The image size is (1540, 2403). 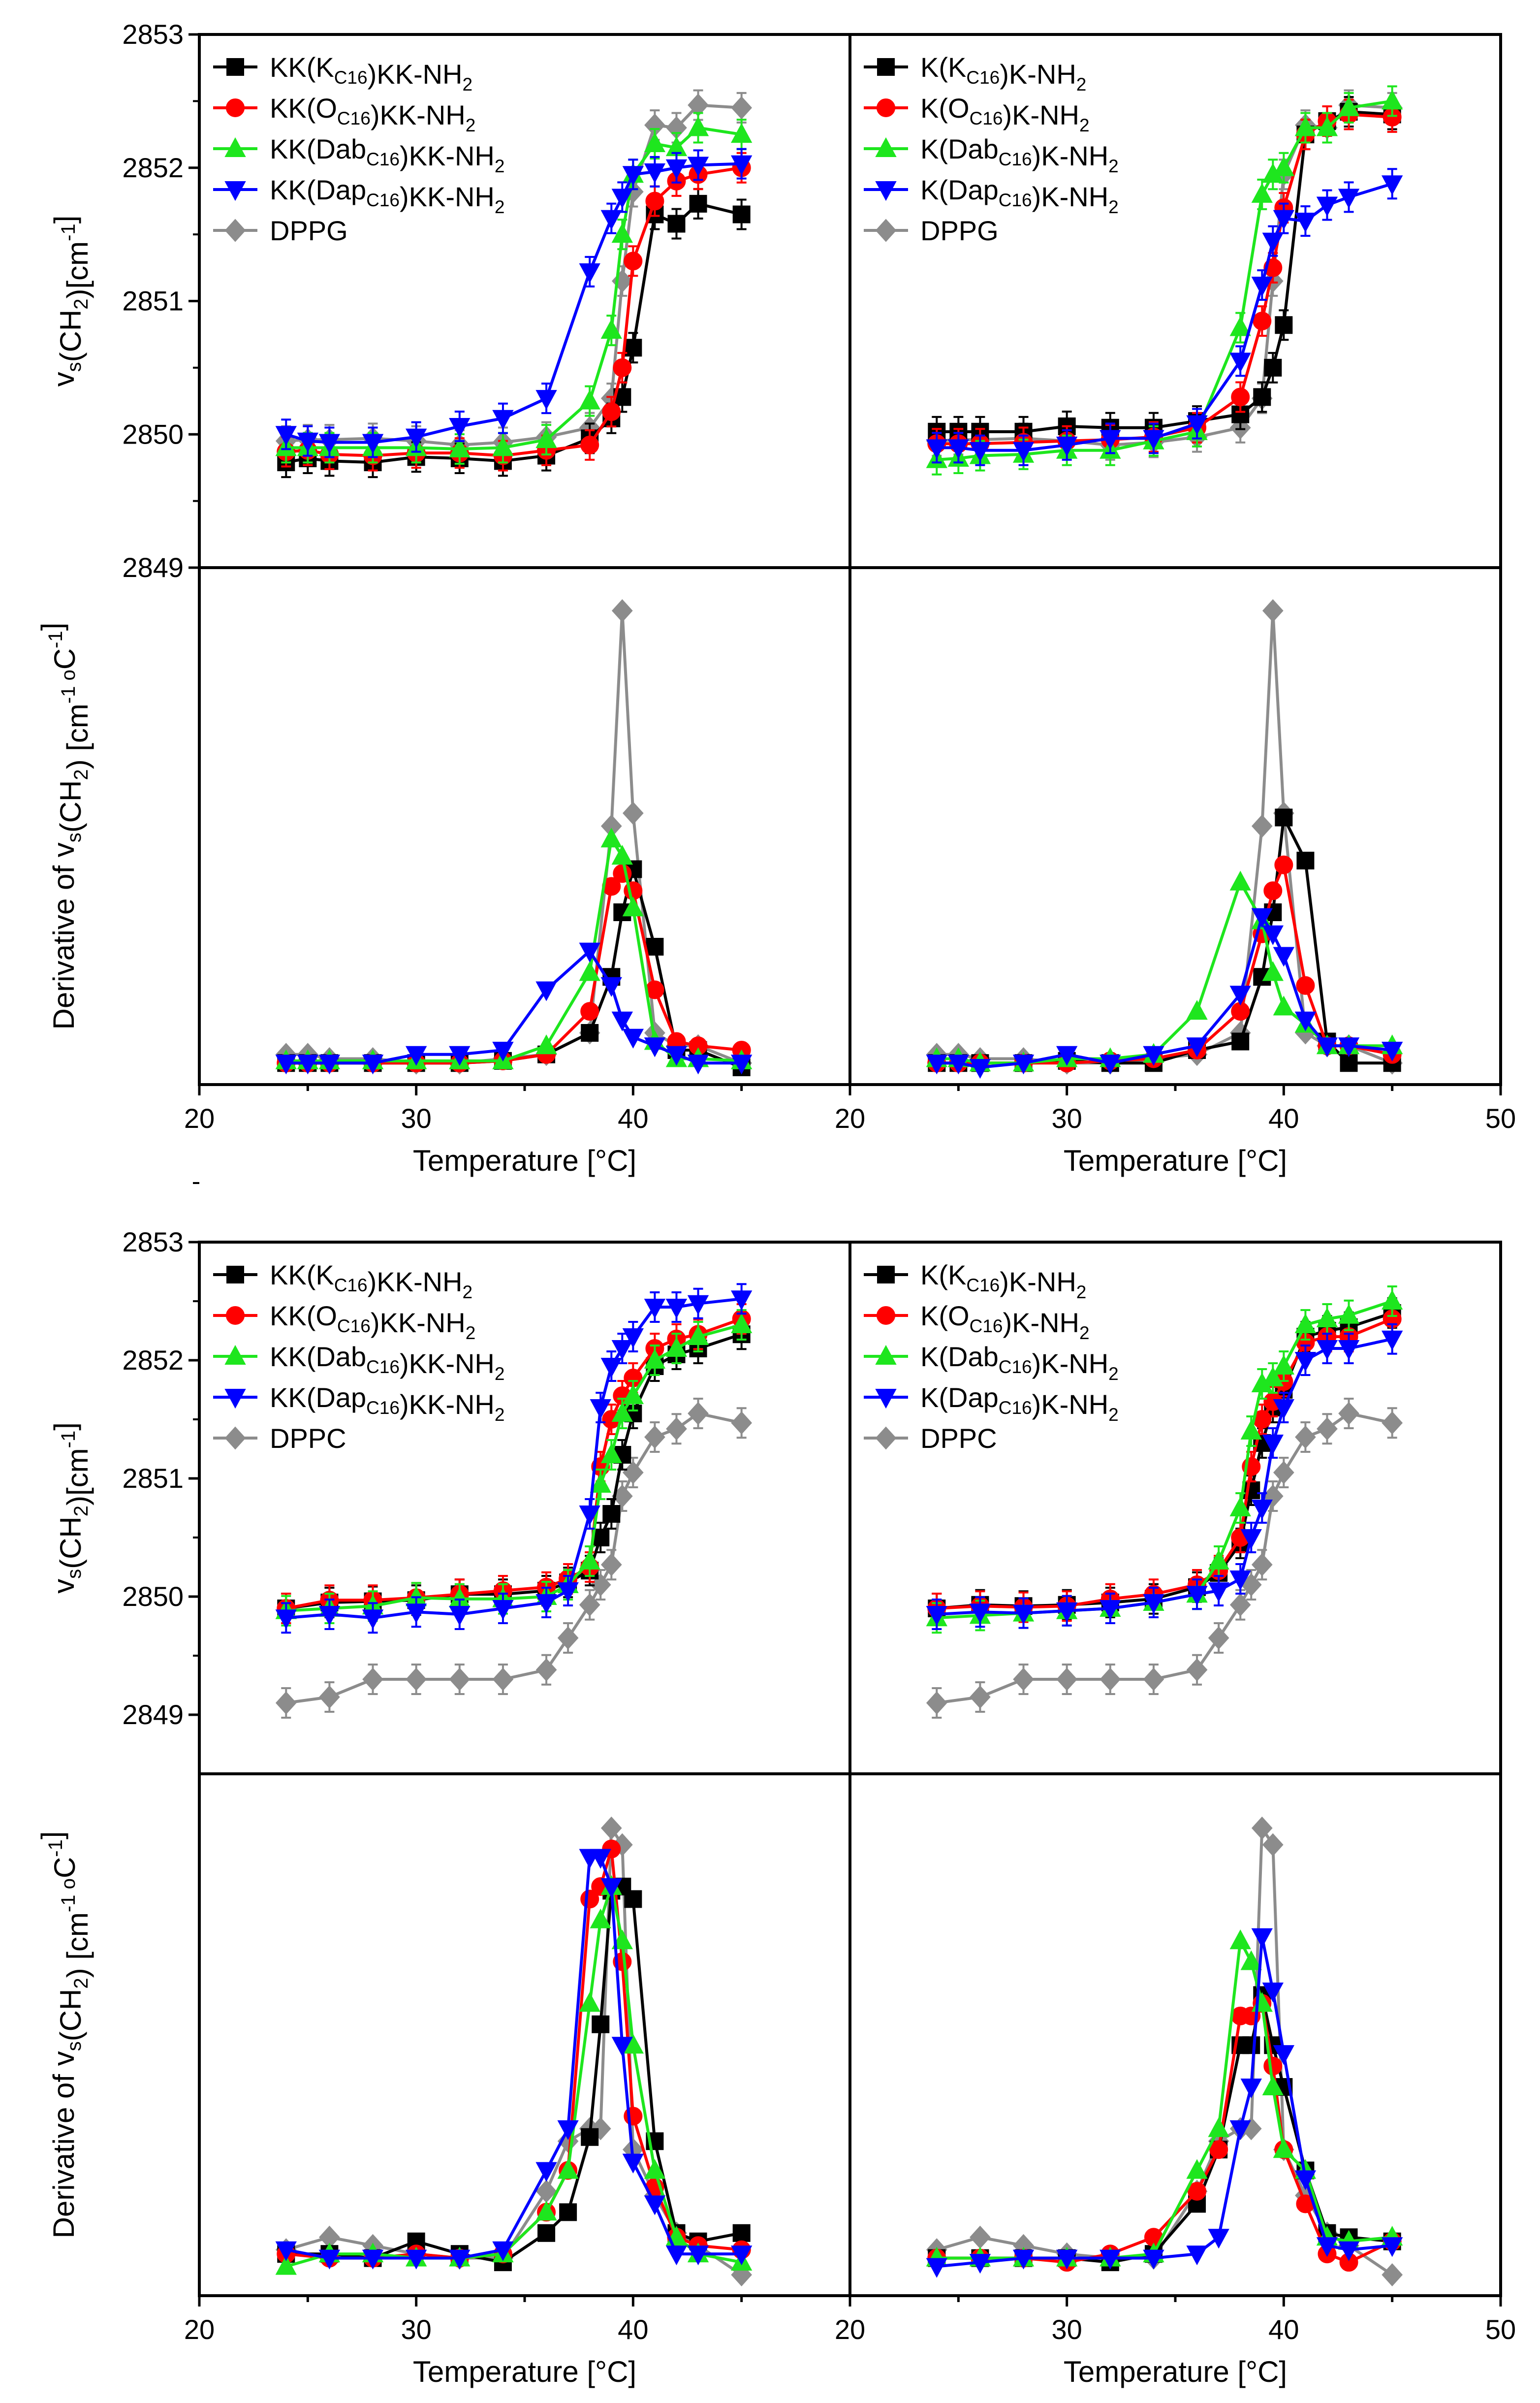 I want to click on x-axis-label: Temperature [°C], so click(x=524, y=2371).